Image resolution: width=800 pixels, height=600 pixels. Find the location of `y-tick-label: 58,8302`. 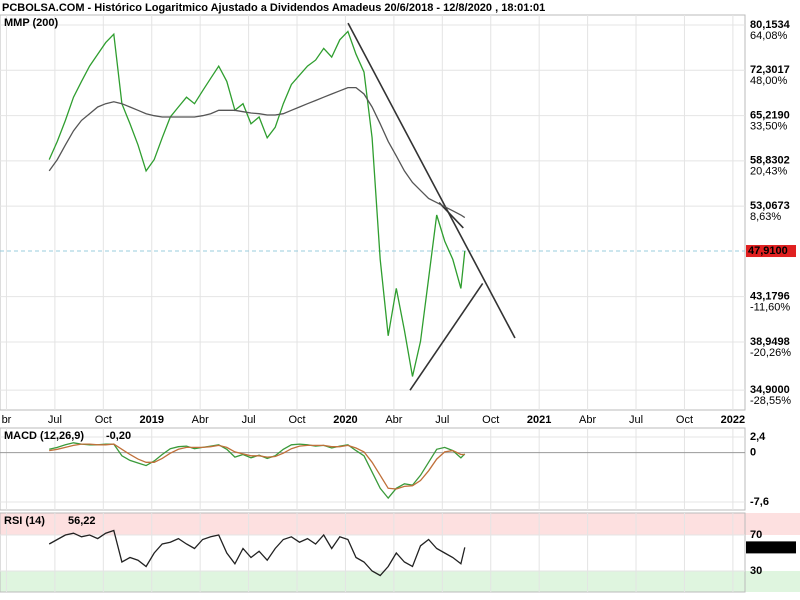

y-tick-label: 58,8302 is located at coordinates (770, 161).